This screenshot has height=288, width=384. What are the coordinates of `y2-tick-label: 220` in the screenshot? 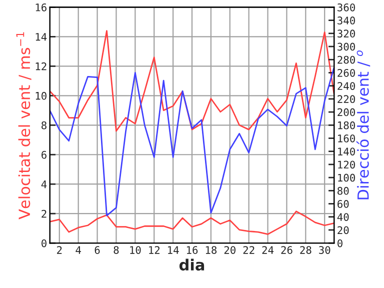 It's located at (346, 99).